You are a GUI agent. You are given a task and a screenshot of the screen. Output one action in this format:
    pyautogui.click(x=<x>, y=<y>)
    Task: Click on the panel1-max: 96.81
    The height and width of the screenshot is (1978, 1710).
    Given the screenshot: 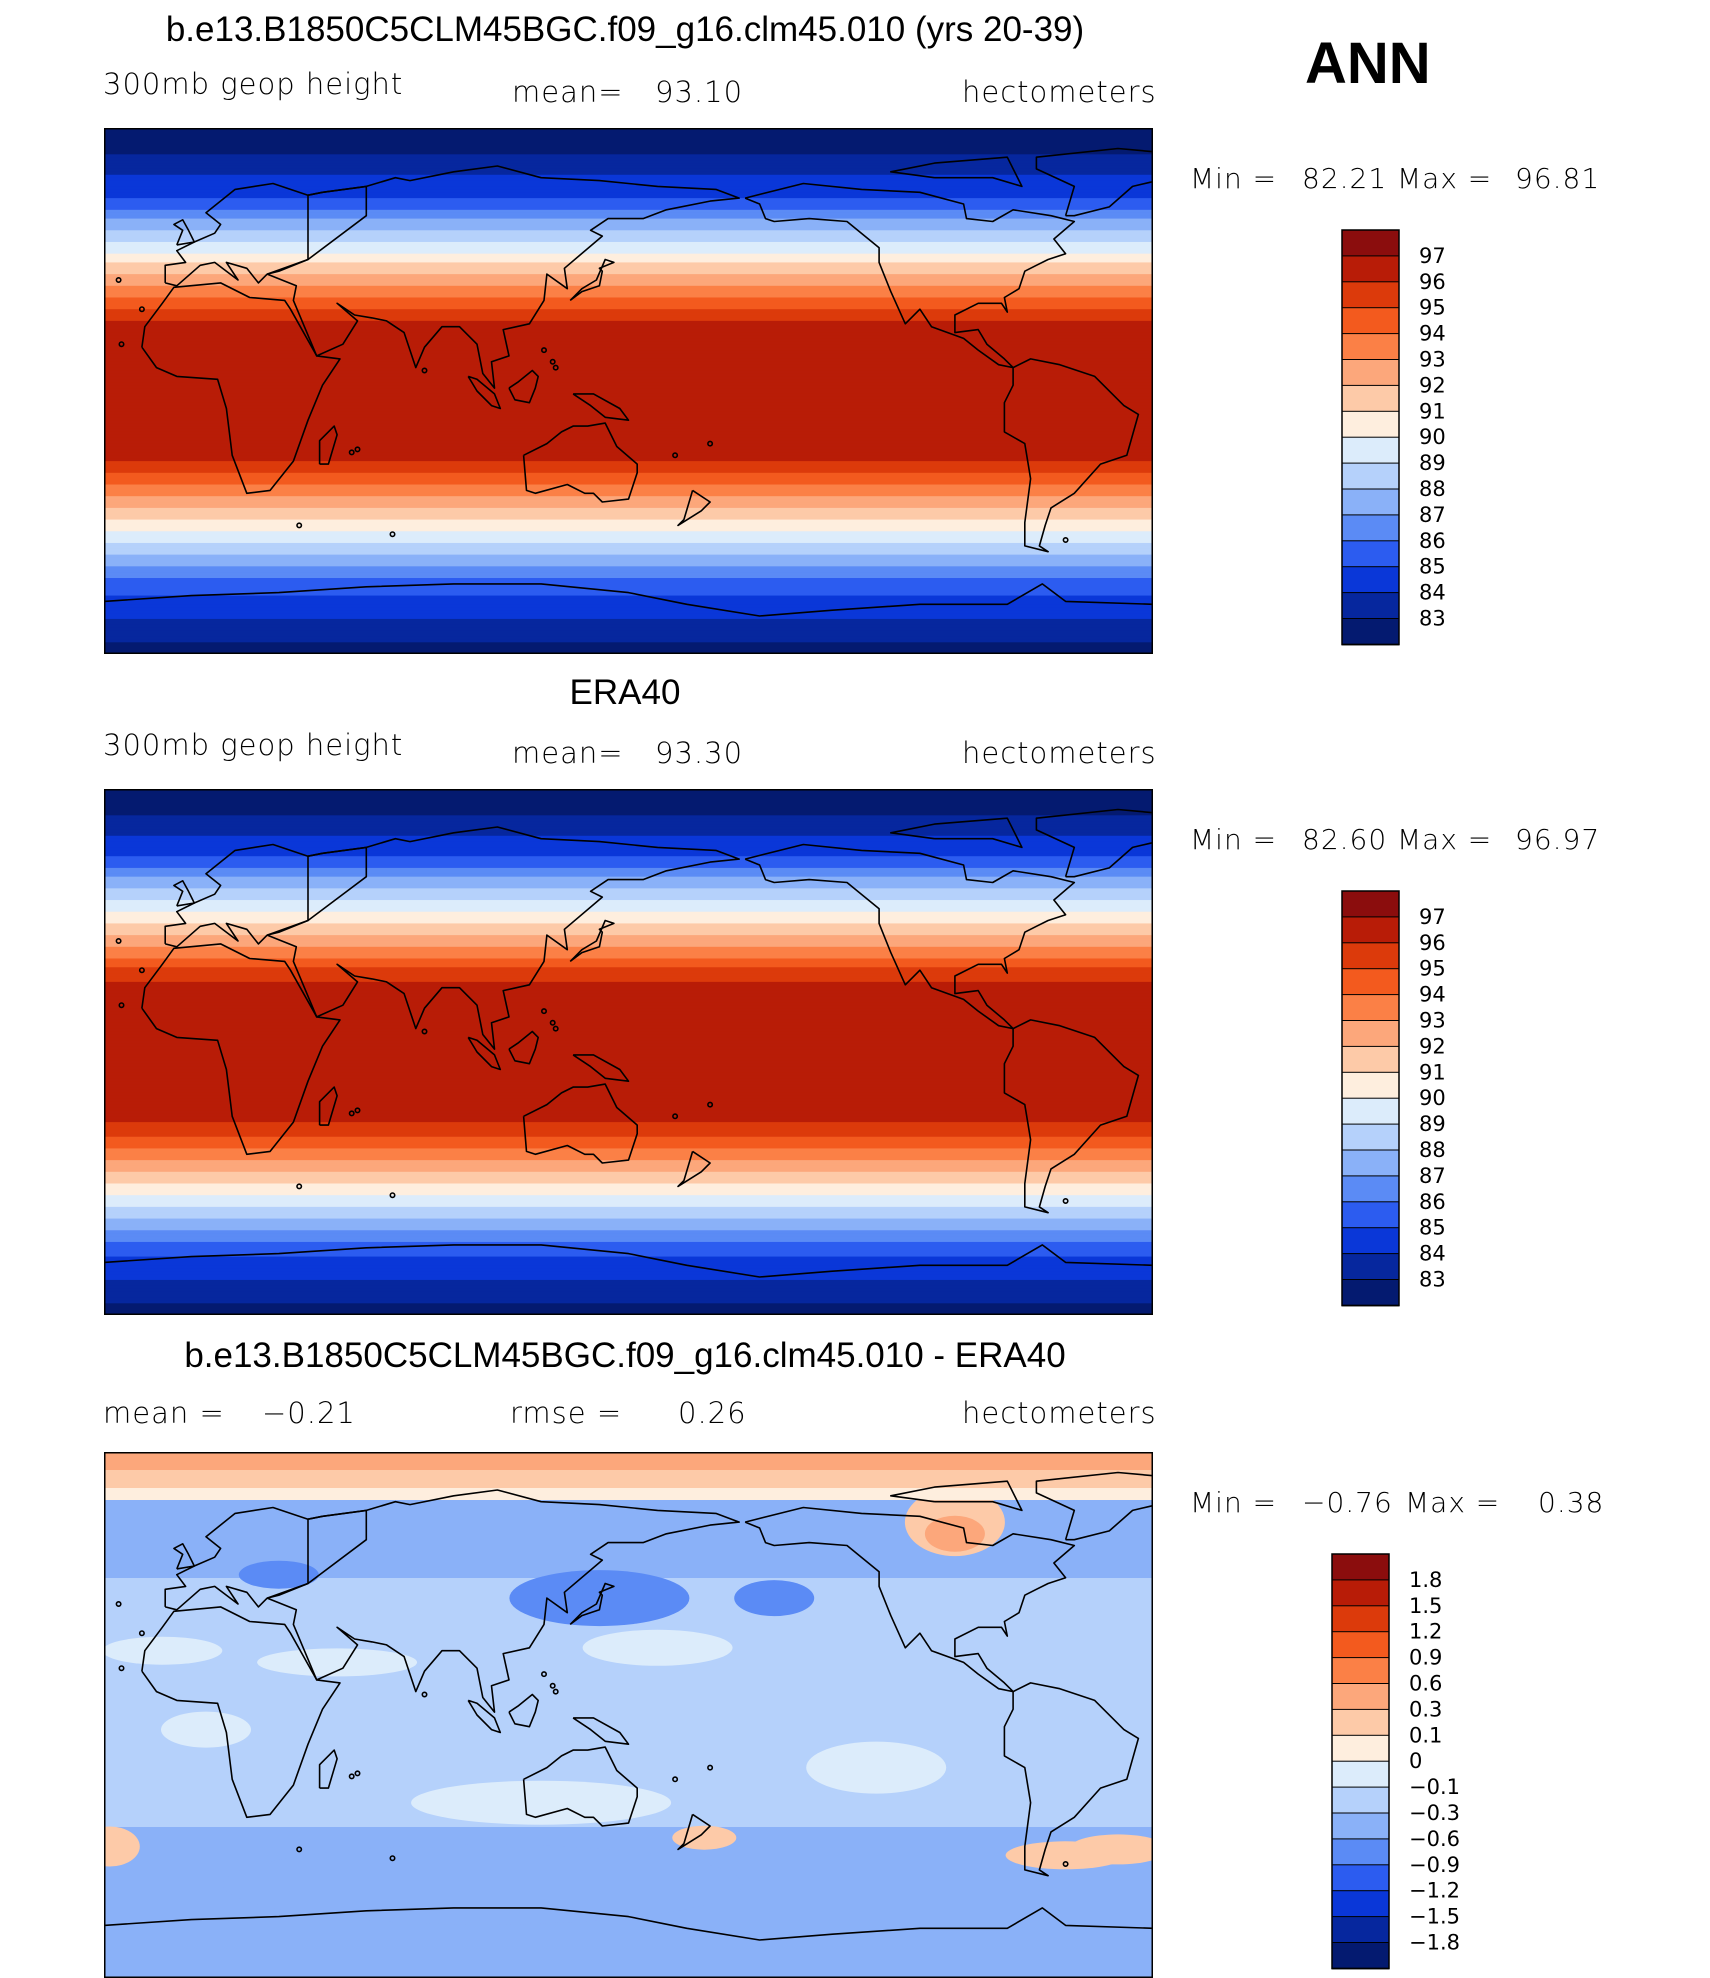 What is the action you would take?
    pyautogui.click(x=1558, y=178)
    